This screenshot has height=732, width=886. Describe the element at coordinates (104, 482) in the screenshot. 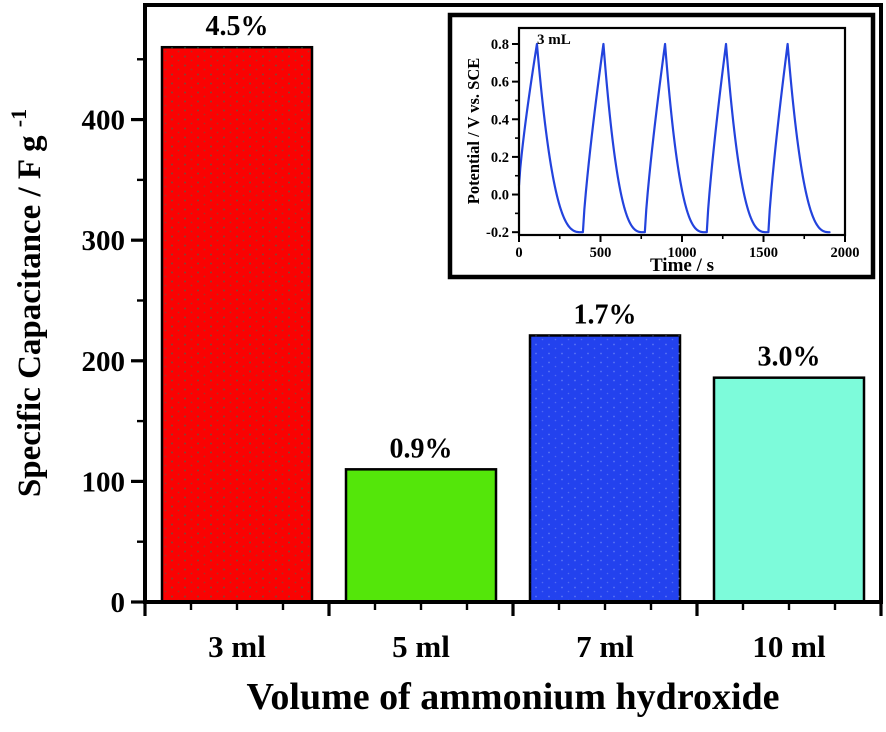

I see `y-tick-label: 100` at that location.